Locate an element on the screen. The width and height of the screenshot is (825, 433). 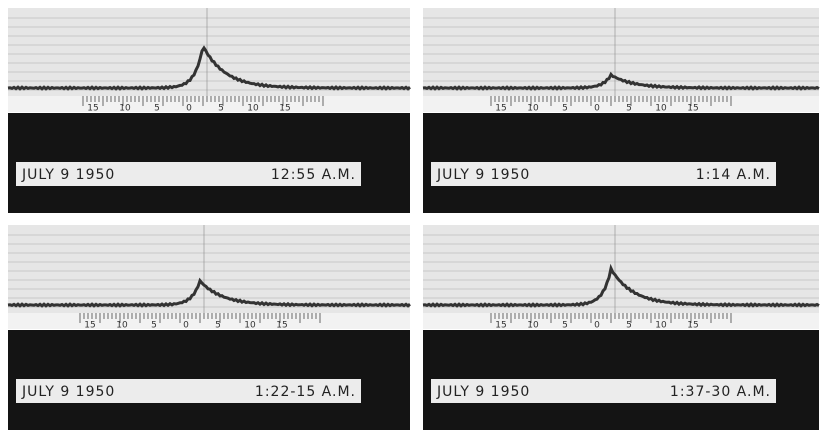
time-label: 12:55 A.M. is located at coordinates (313, 175).